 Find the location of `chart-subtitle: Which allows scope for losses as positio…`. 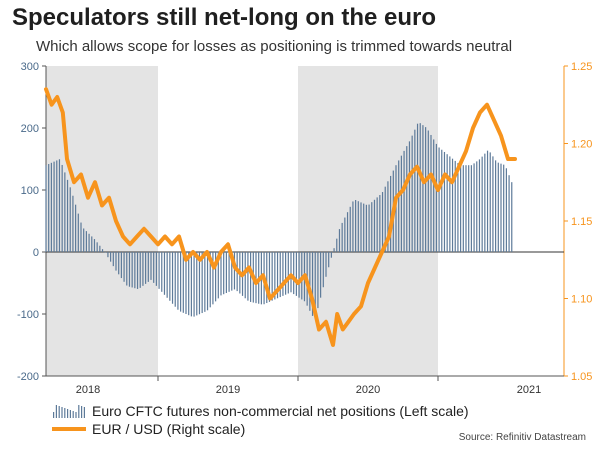

chart-subtitle: Which allows scope for losses as positio… is located at coordinates (274, 46).